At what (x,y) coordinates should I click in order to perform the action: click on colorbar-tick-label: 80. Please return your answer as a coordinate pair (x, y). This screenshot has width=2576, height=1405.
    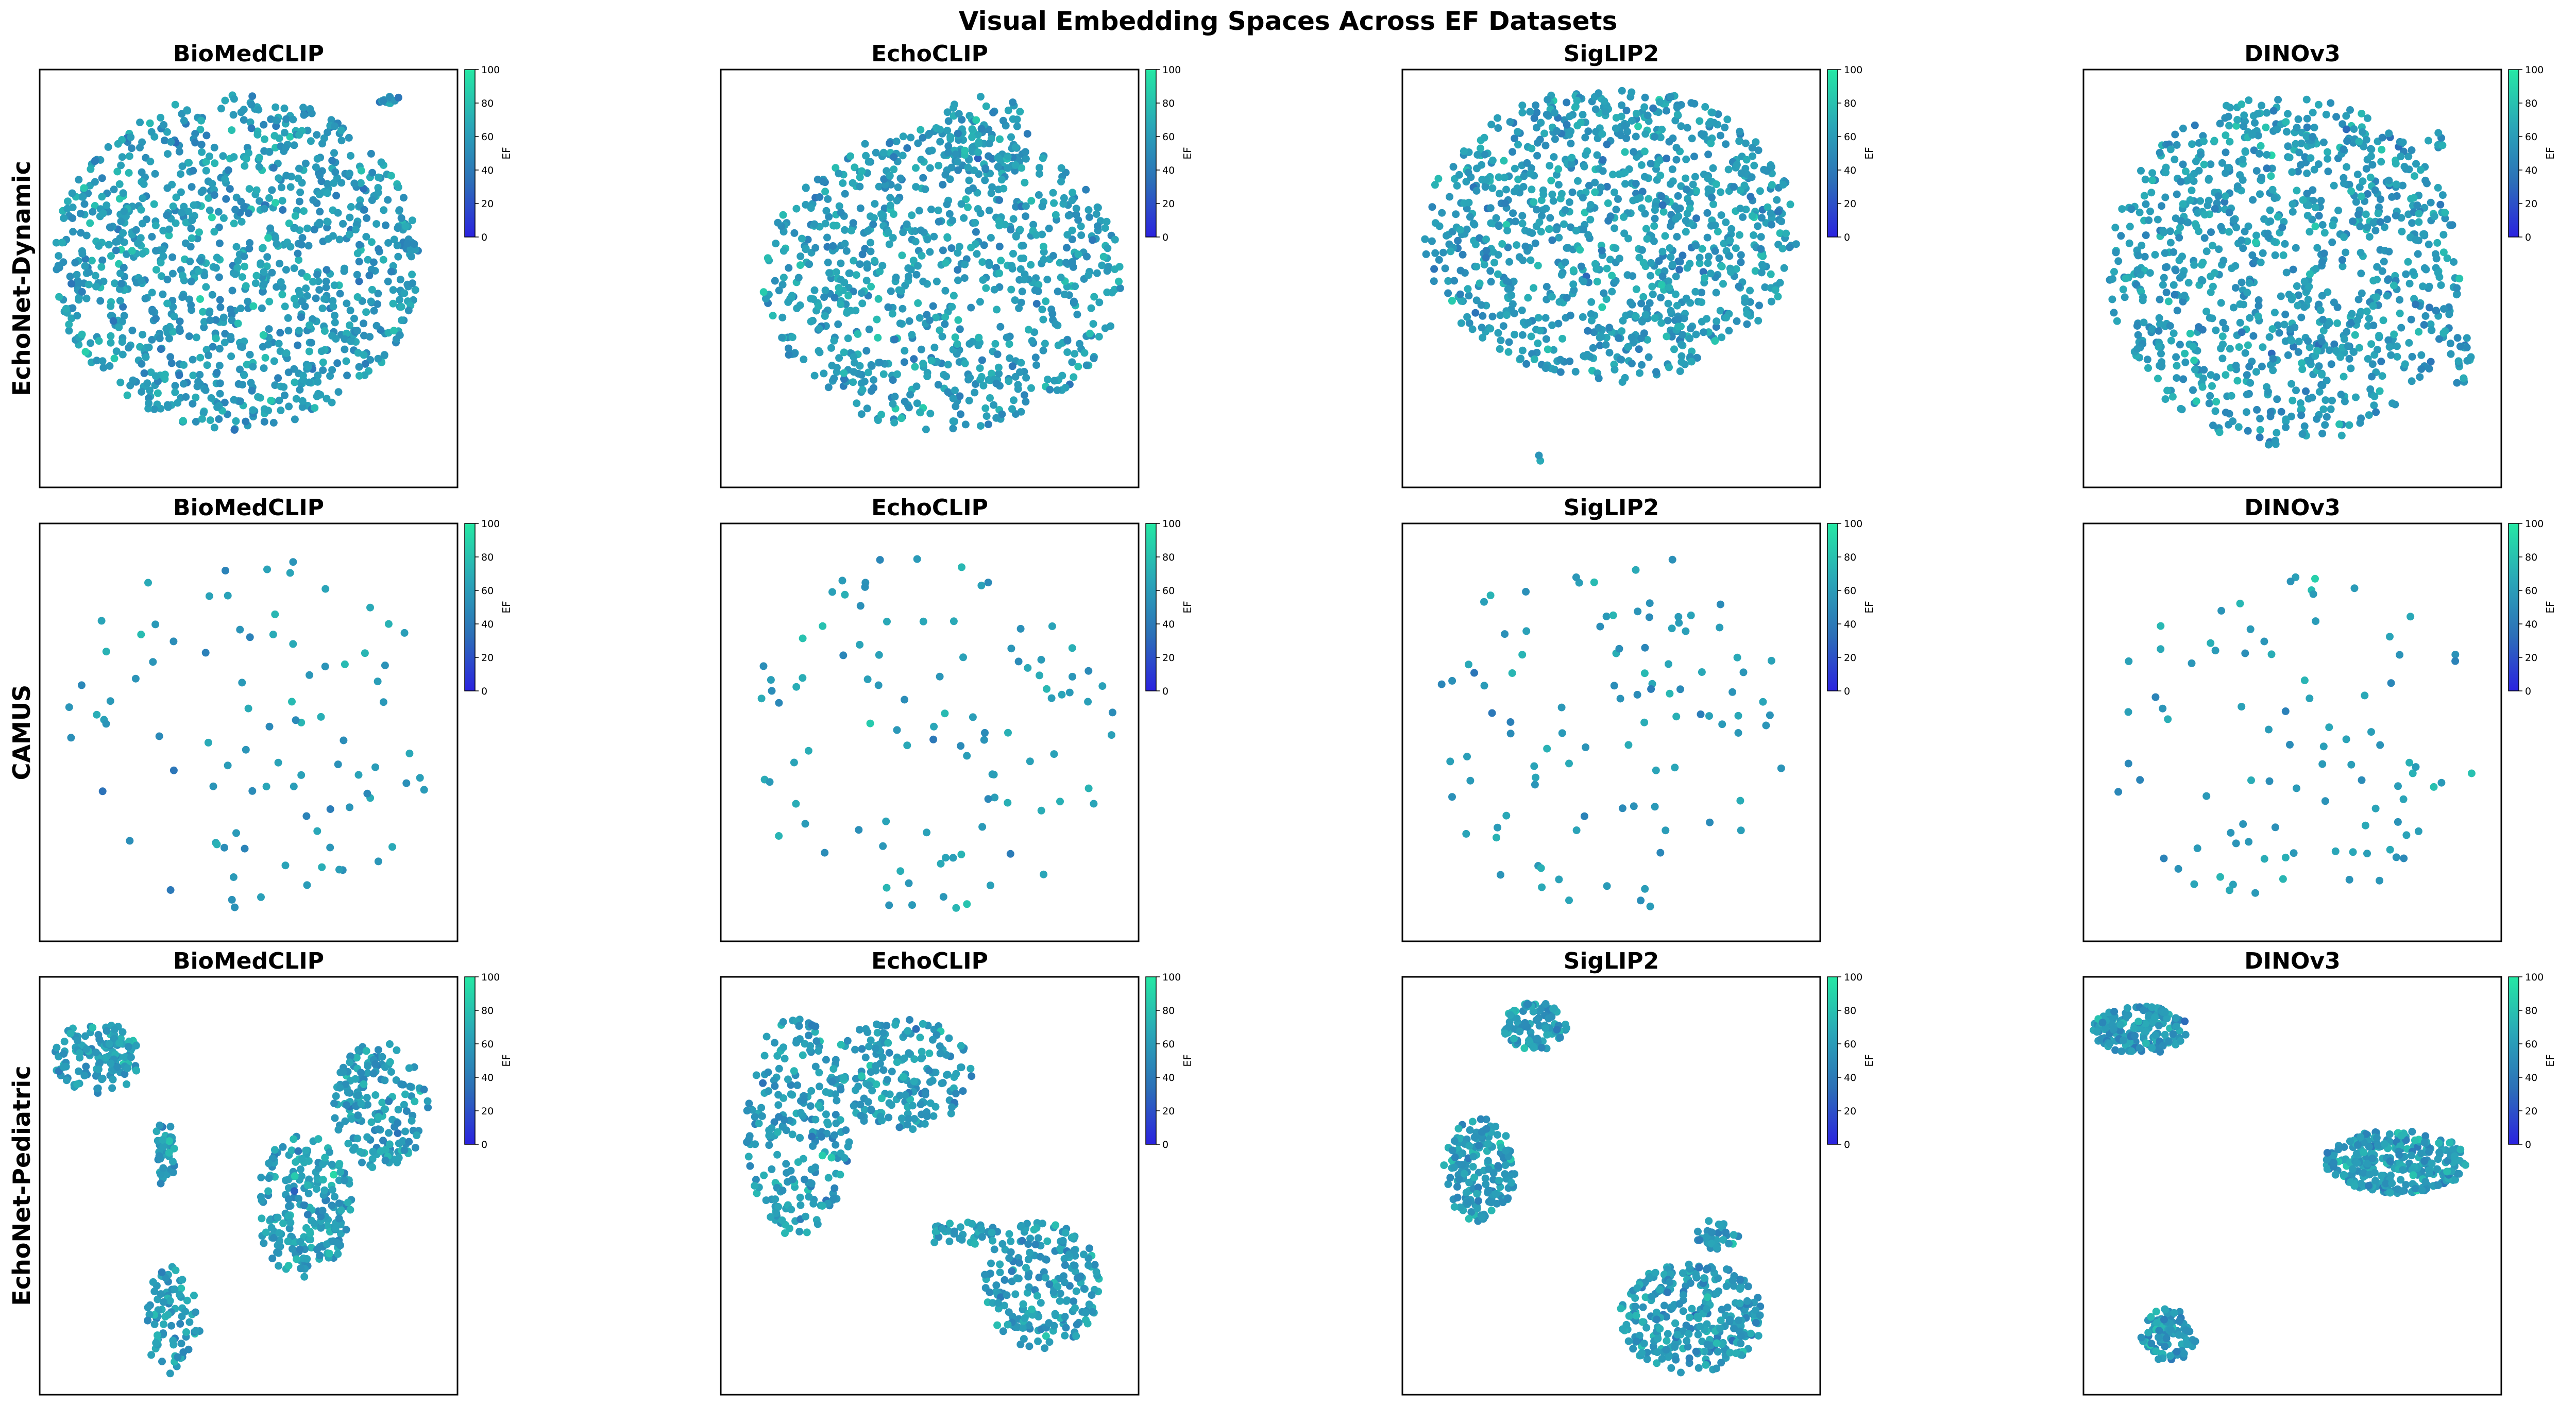
    Looking at the image, I should click on (1850, 557).